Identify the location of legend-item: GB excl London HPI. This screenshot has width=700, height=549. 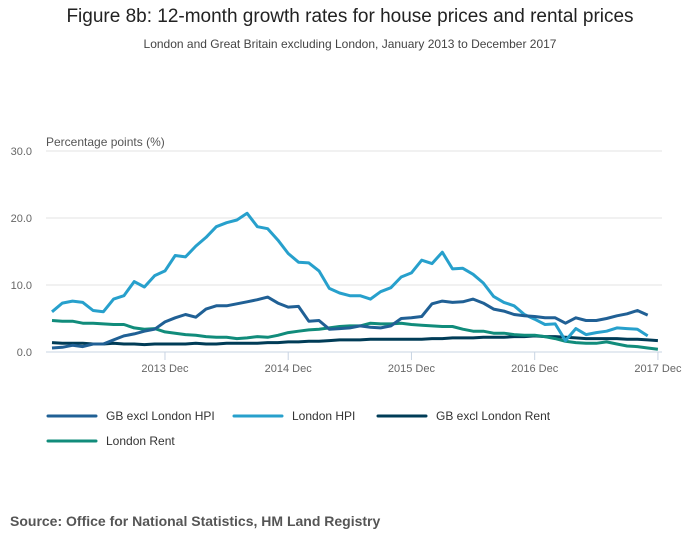
(130, 416).